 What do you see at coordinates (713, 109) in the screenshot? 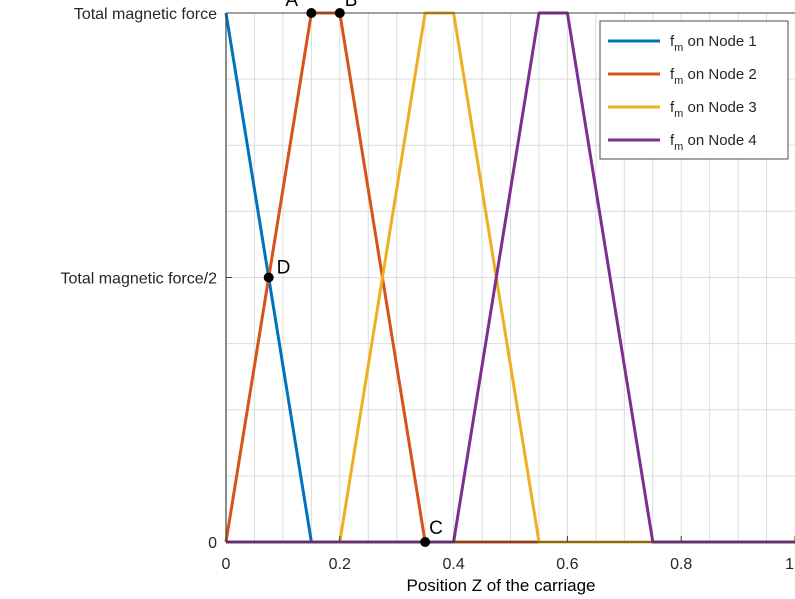
I see `legend-label-node-3: fm on Node 3` at bounding box center [713, 109].